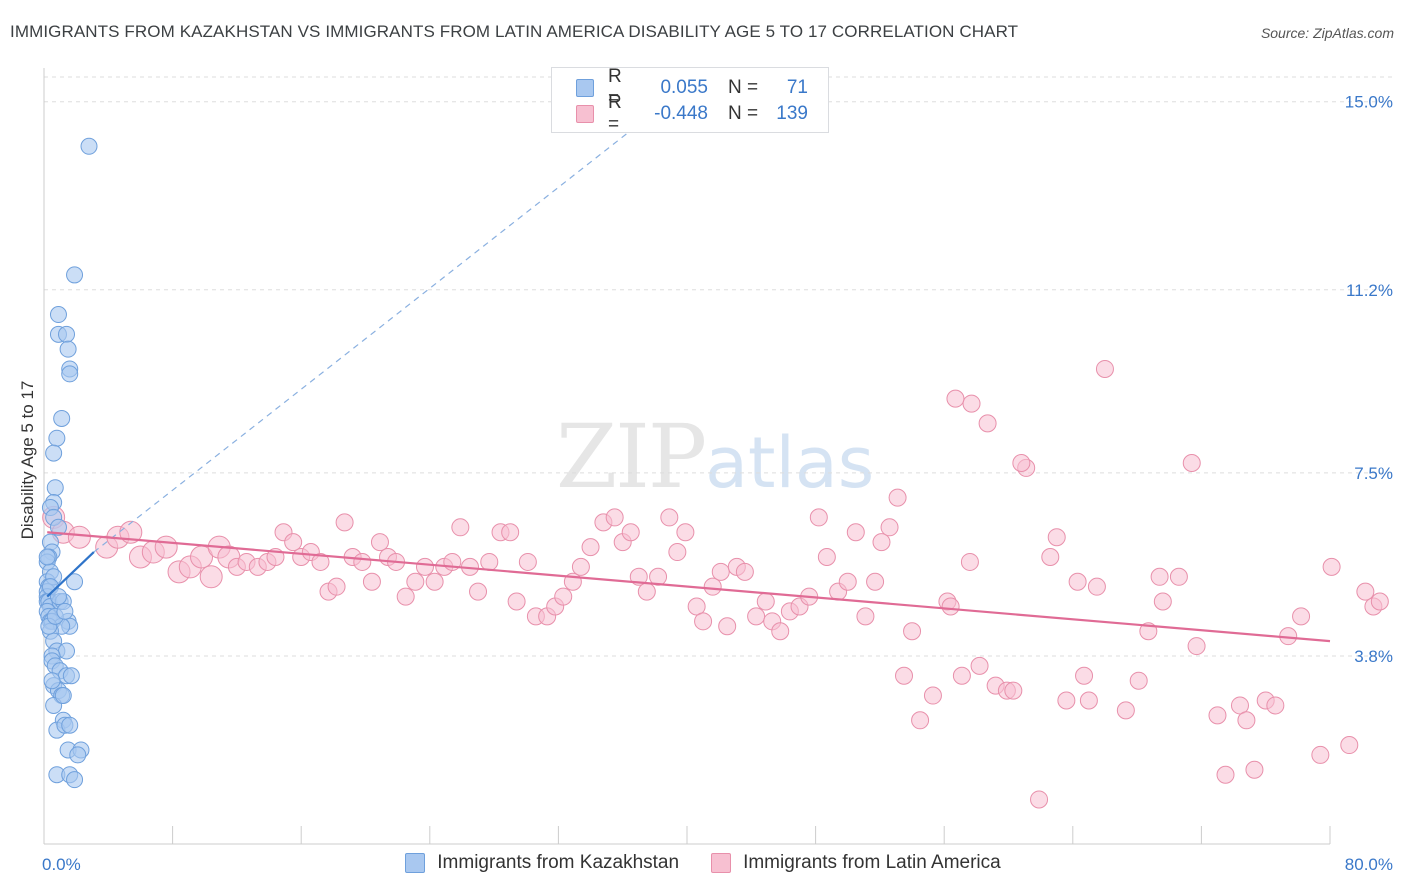 The image size is (1406, 892). I want to click on legend-item-latin-america: Immigrants from Latin America, so click(856, 863).